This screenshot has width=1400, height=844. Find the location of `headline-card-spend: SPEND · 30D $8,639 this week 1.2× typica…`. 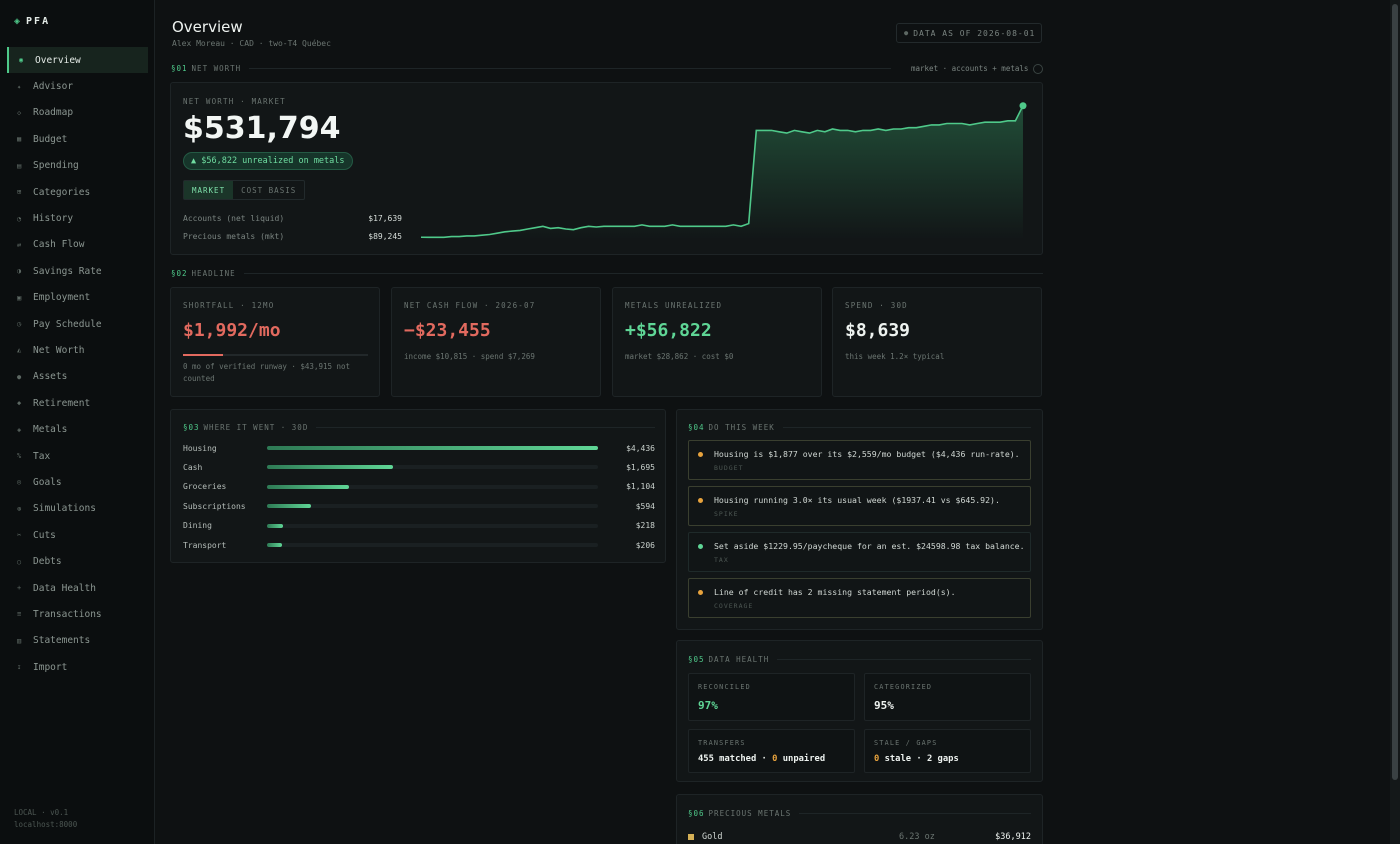

headline-card-spend: SPEND · 30D $8,639 this week 1.2× typica… is located at coordinates (937, 342).